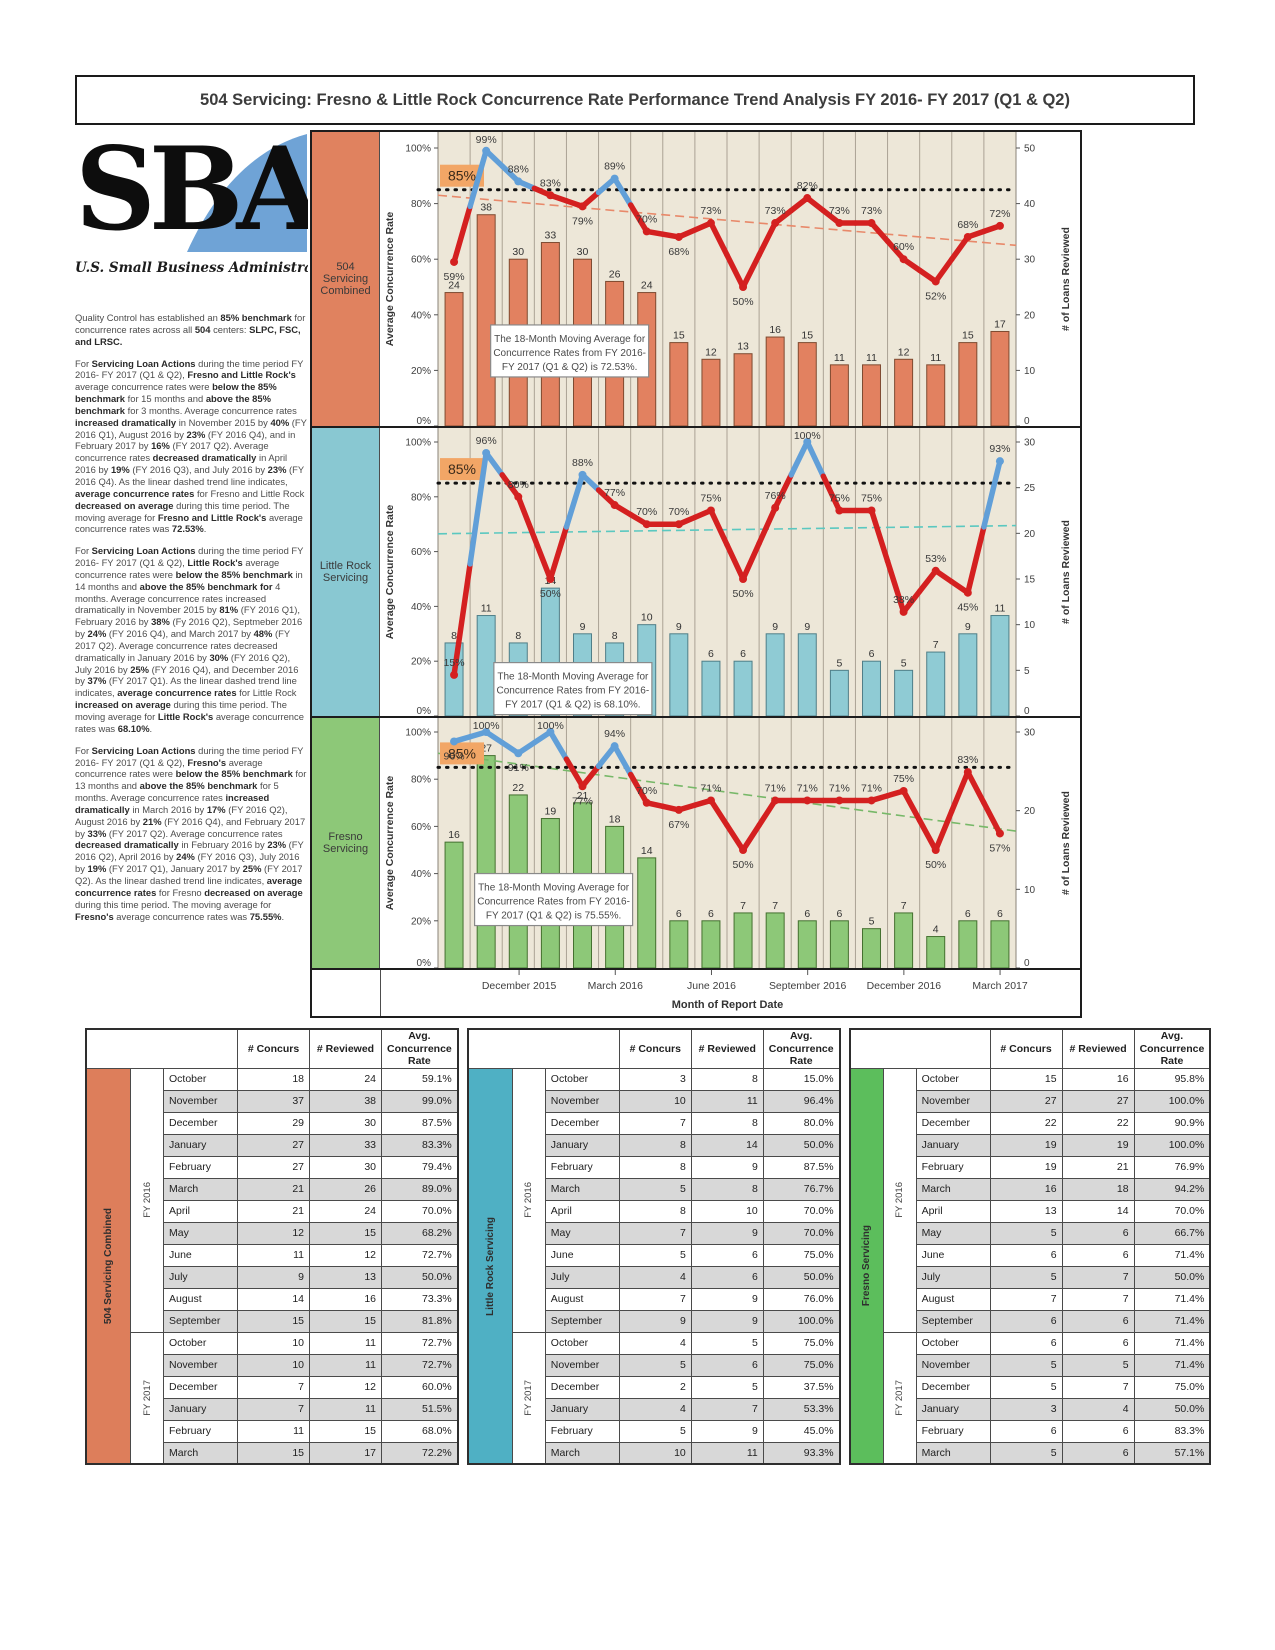 The image size is (1275, 1650). What do you see at coordinates (266, 693) in the screenshot?
I see `text-run: for Little Rock` at bounding box center [266, 693].